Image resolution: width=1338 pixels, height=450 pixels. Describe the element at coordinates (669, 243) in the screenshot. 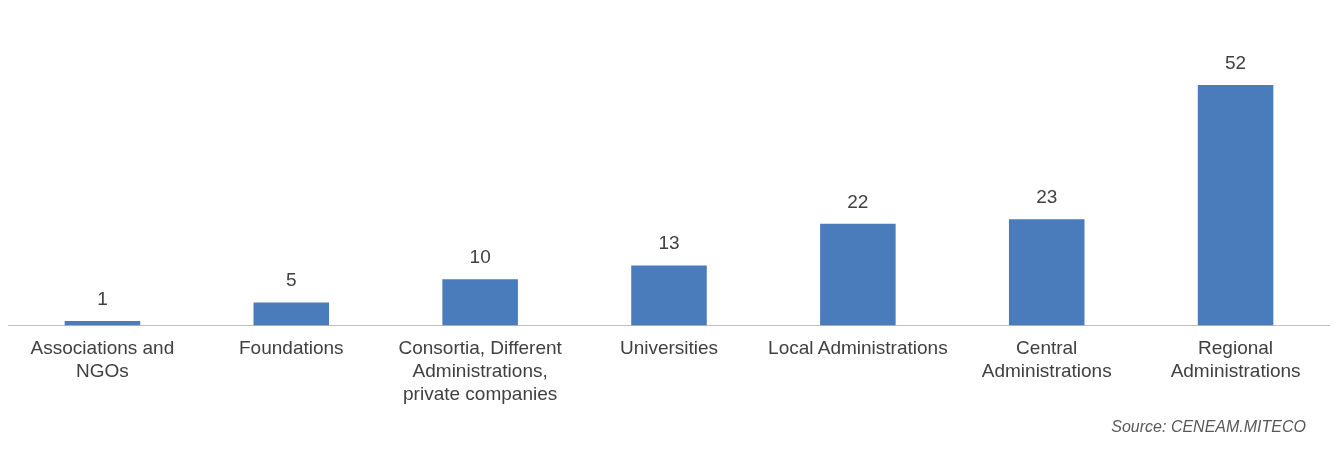

I see `data-label: 13` at that location.